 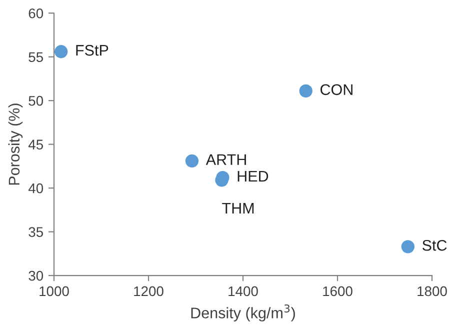 What do you see at coordinates (36, 101) in the screenshot?
I see `y-tick-label: 50` at bounding box center [36, 101].